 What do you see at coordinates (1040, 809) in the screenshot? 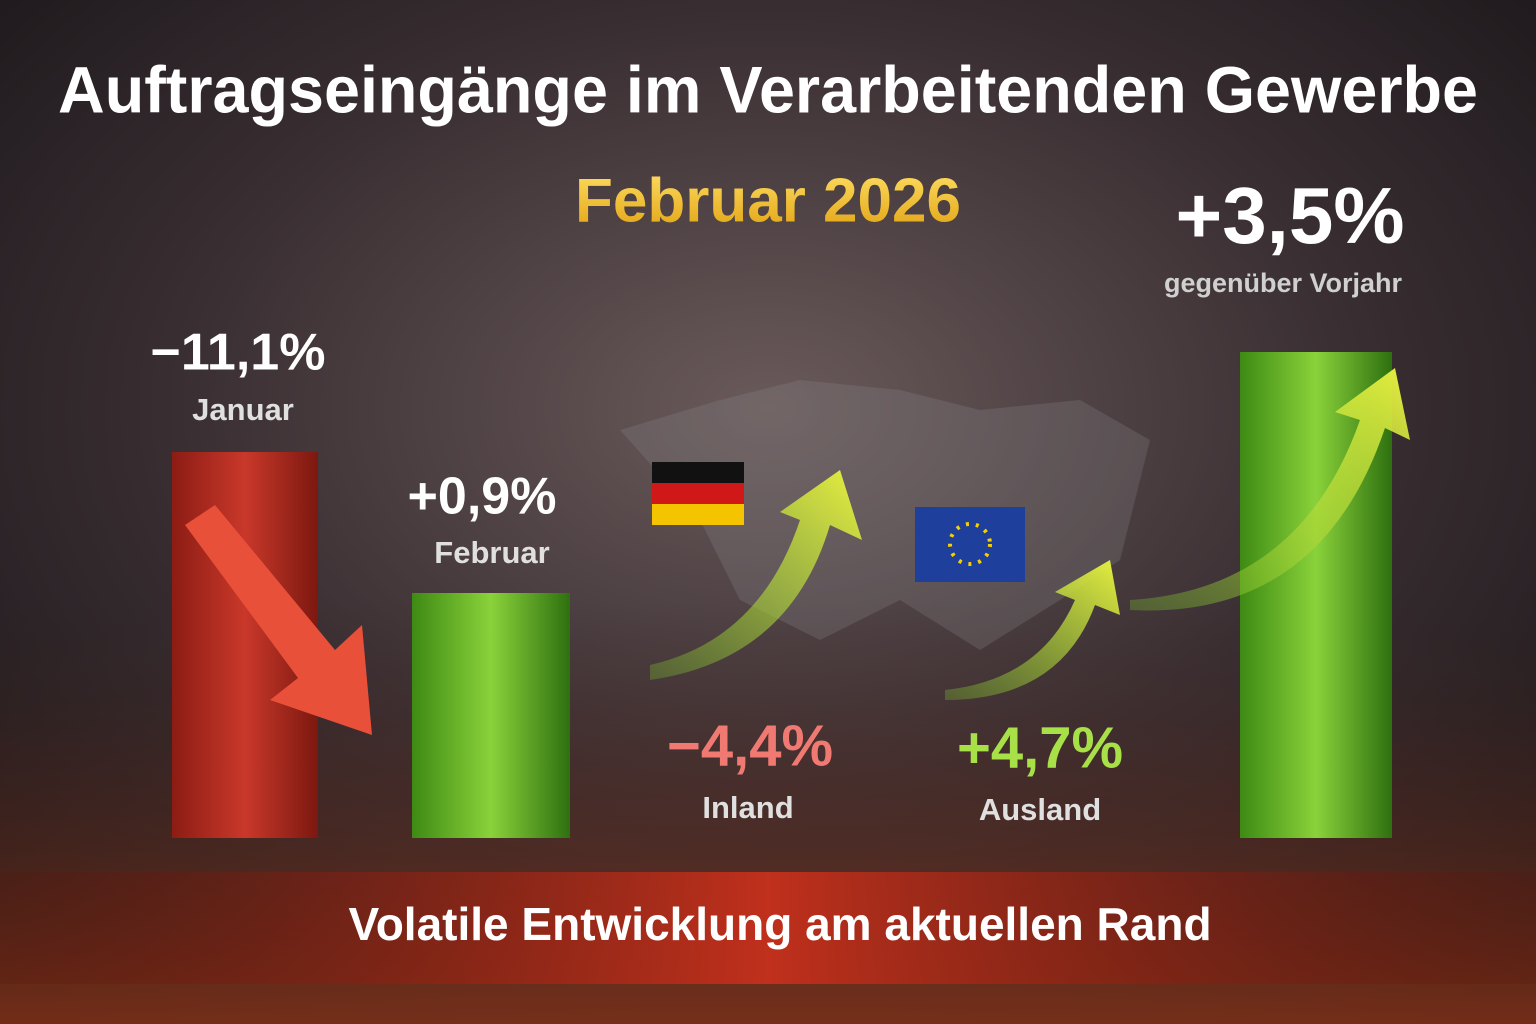
I see `label: Ausland` at bounding box center [1040, 809].